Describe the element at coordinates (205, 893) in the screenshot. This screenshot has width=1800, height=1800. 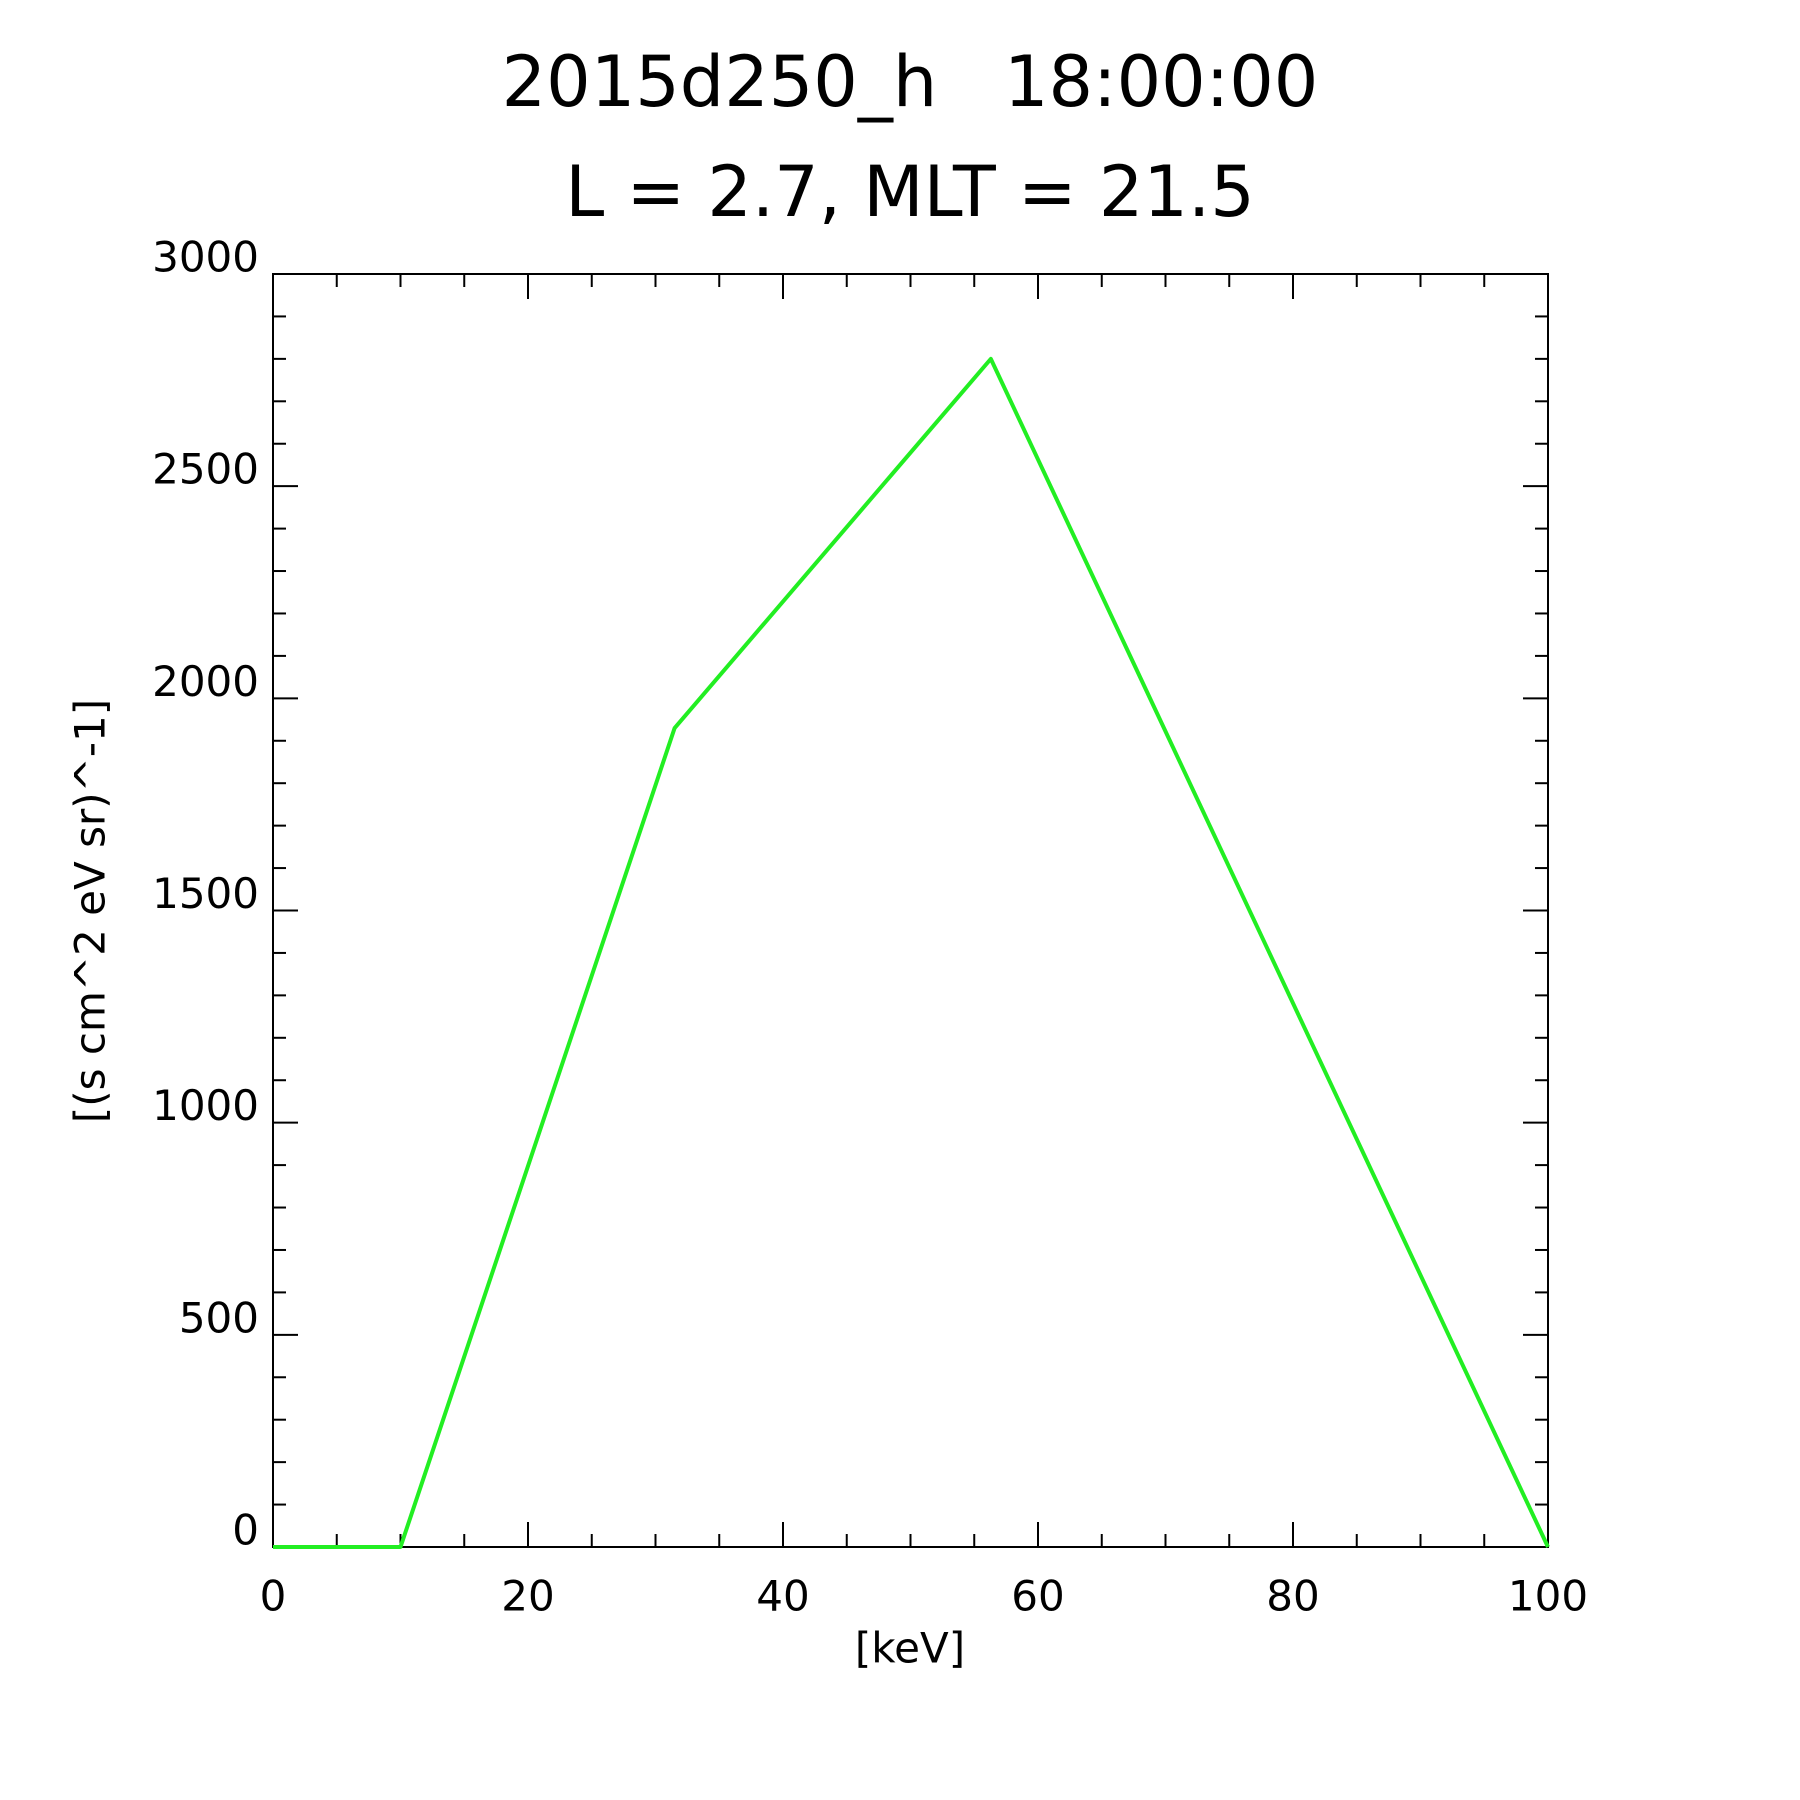
I see `y-tick-label: 1500` at that location.